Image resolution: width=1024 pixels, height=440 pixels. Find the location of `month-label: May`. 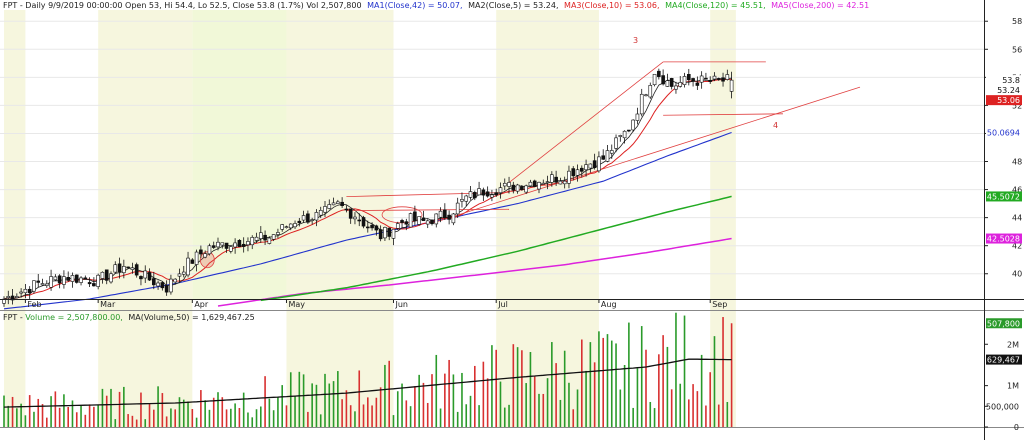

month-label: May is located at coordinates (296, 304).